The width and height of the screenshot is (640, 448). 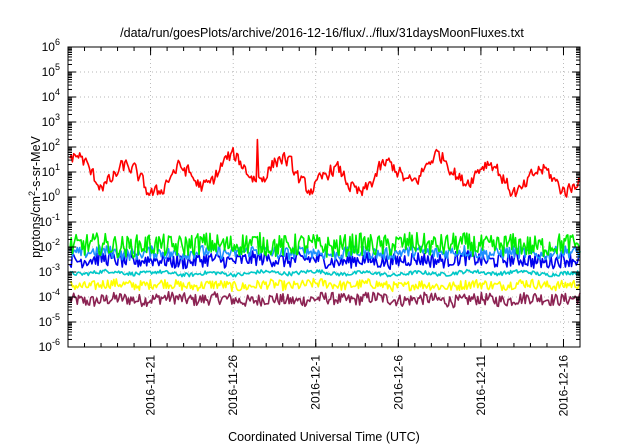 I want to click on y-tick-label: 10⁻⁴, so click(x=49, y=295).